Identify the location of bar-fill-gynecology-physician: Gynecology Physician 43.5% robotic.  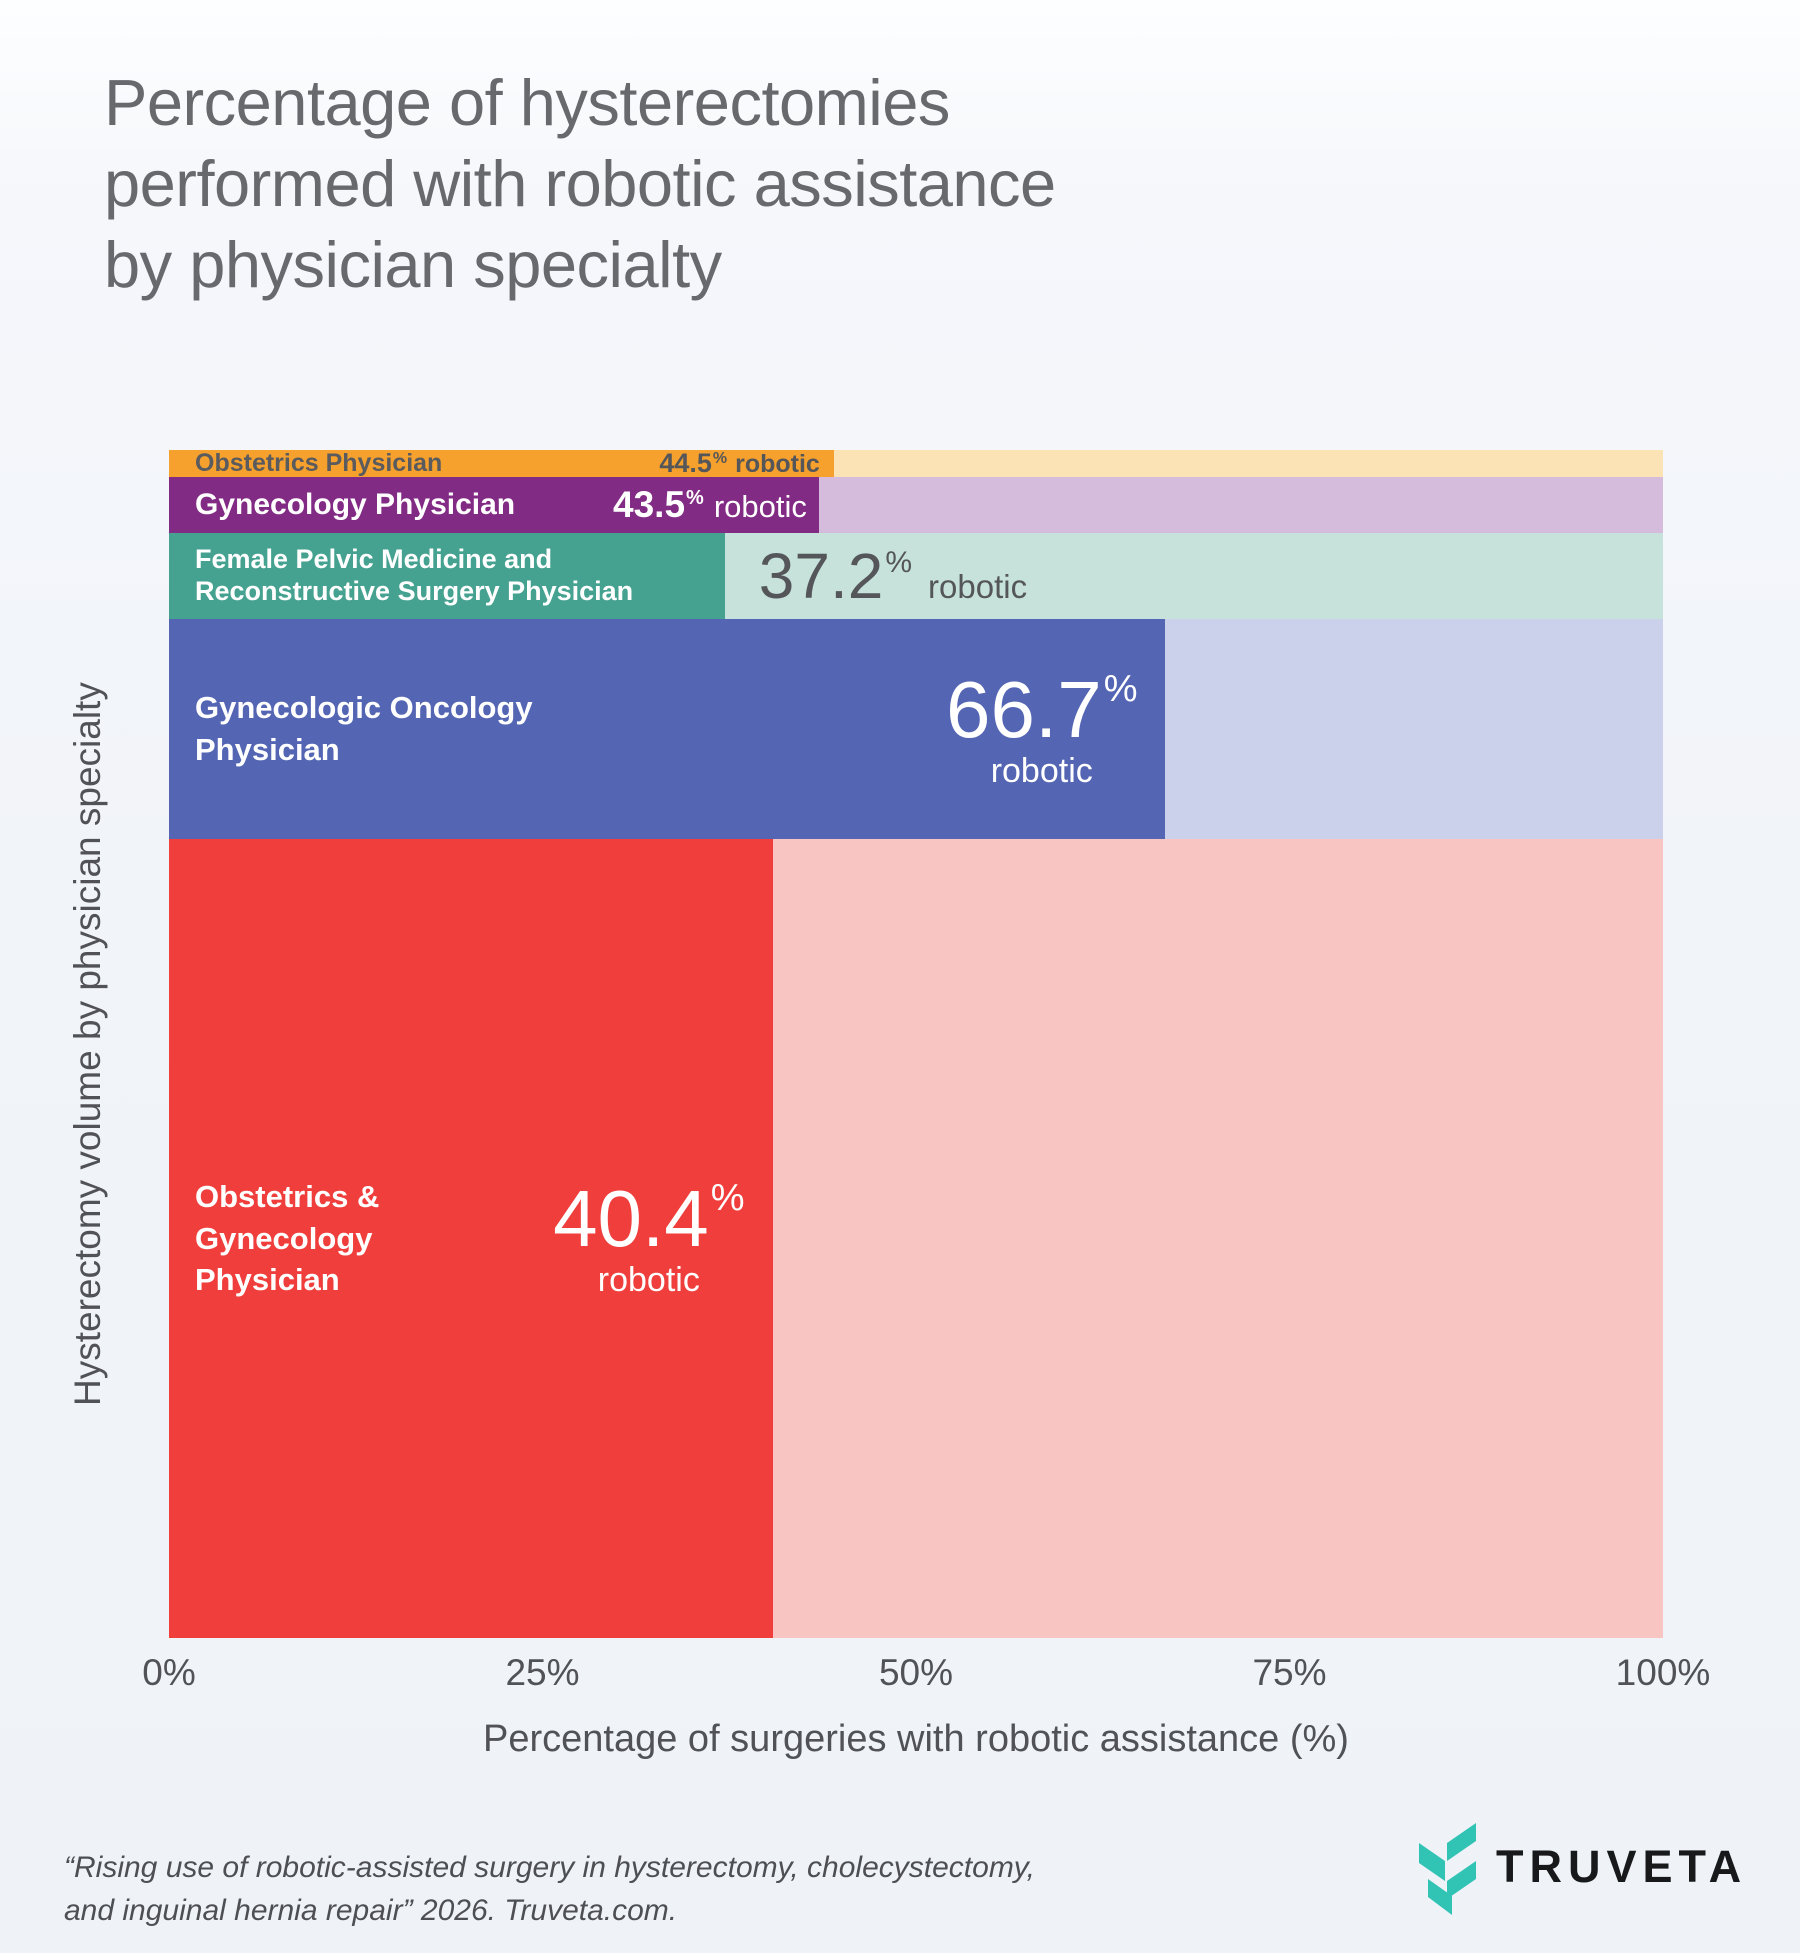
(494, 504).